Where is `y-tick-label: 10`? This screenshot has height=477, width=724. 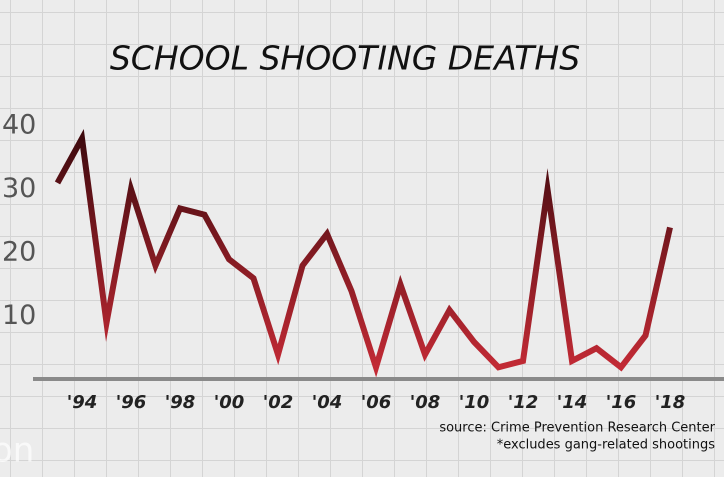 y-tick-label: 10 is located at coordinates (19, 315).